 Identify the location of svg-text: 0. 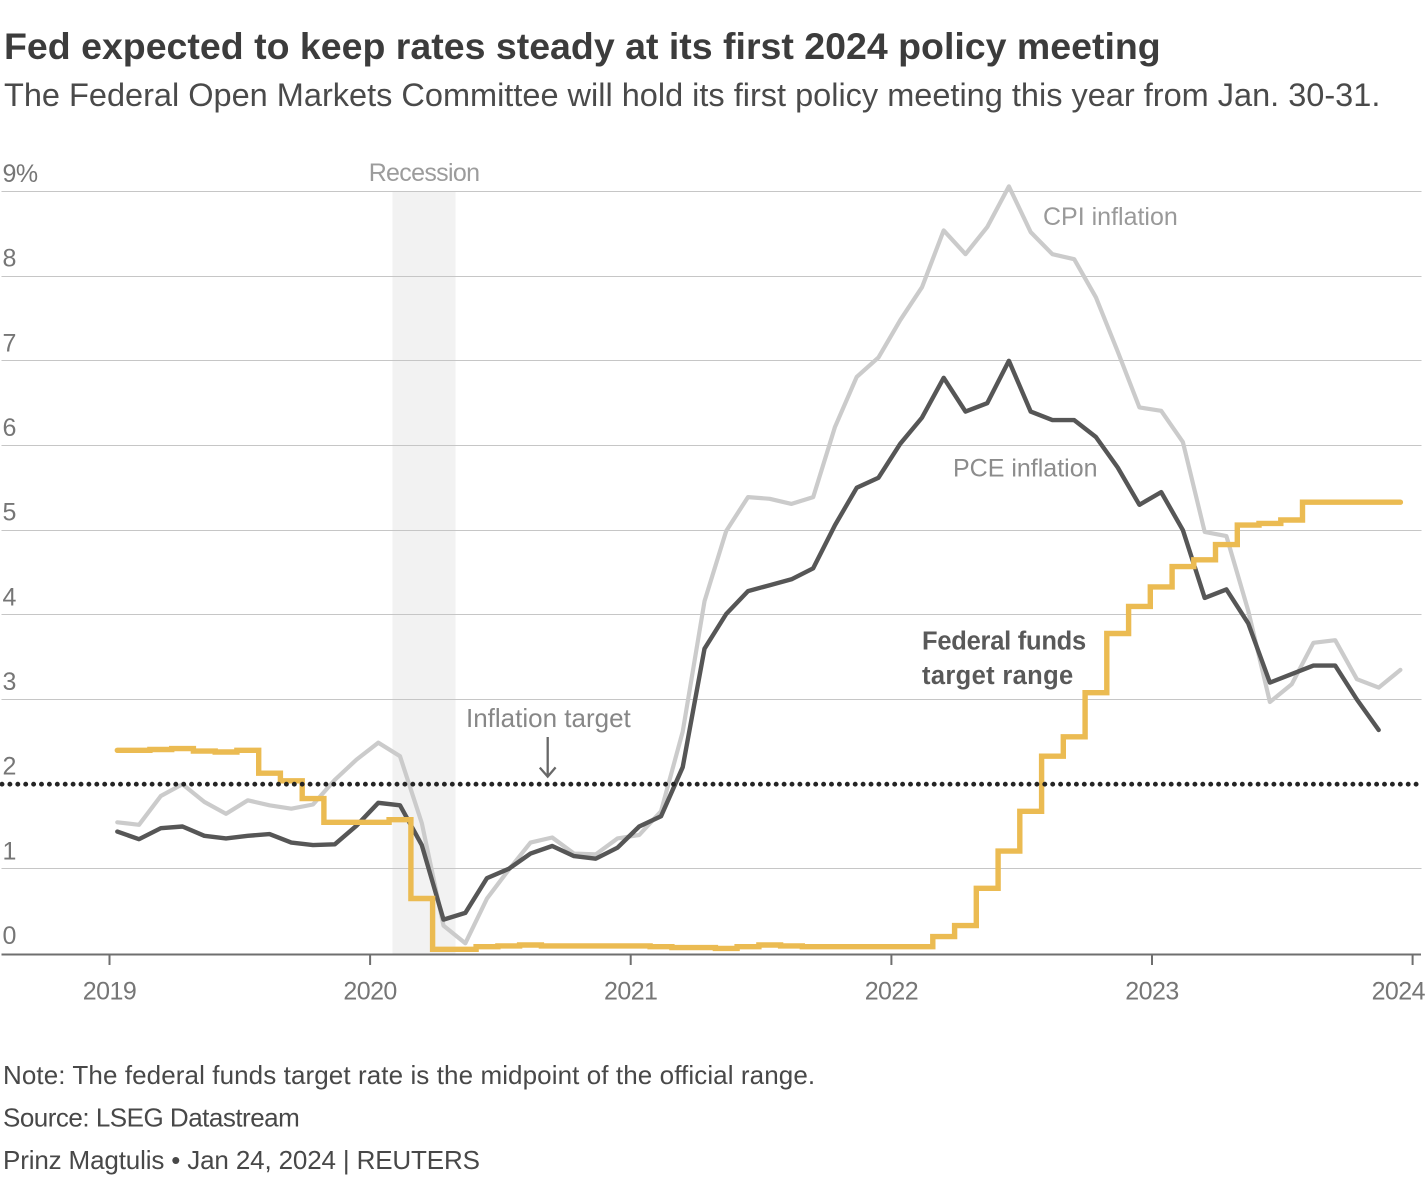
(9, 936).